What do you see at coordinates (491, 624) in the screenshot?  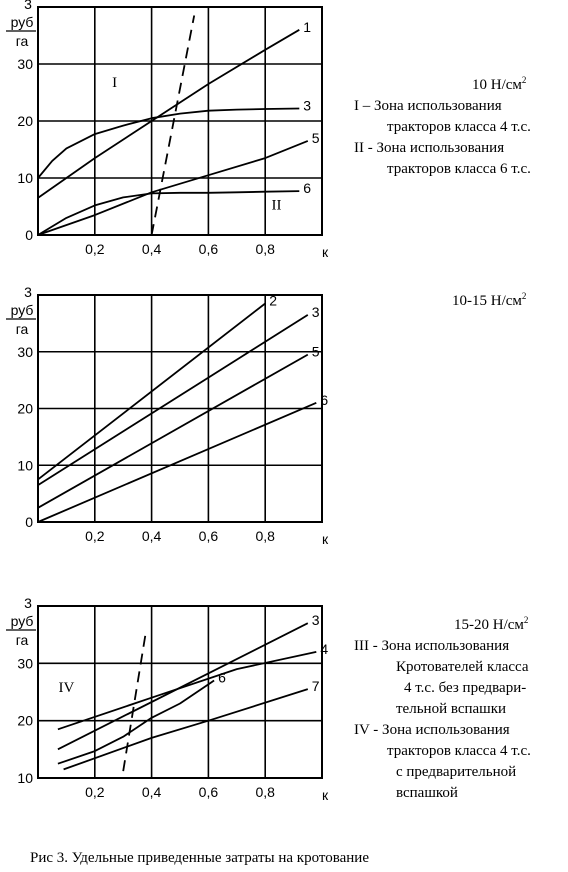 I see `pressure-label-3: 15-20 Н/см2` at bounding box center [491, 624].